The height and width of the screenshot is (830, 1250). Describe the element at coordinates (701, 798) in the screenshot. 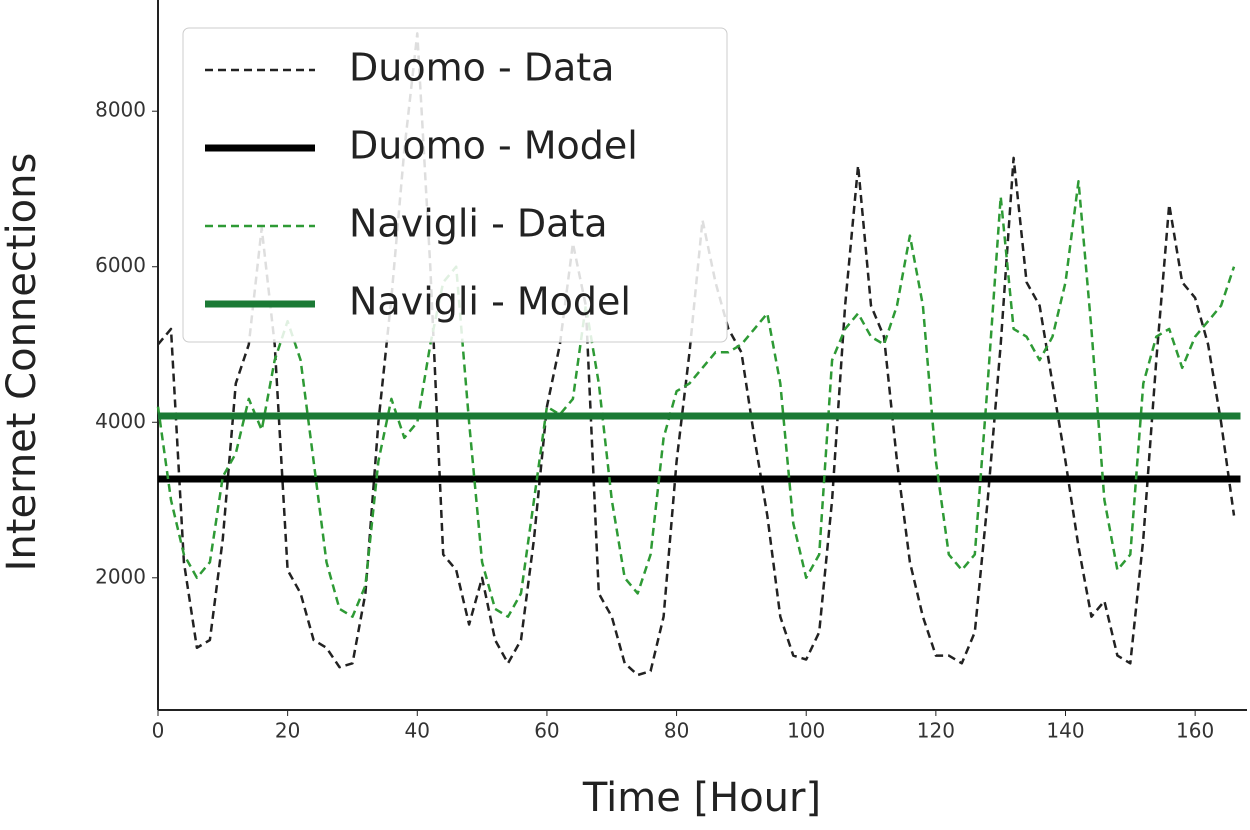

I see `x-axis-label: Time [Hour]` at that location.